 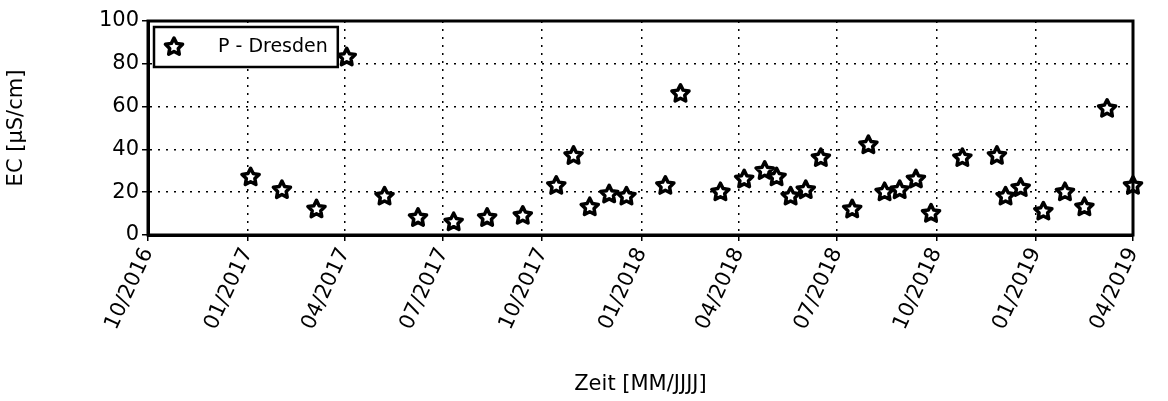 I want to click on y-tick-label: 80, so click(x=125, y=62).